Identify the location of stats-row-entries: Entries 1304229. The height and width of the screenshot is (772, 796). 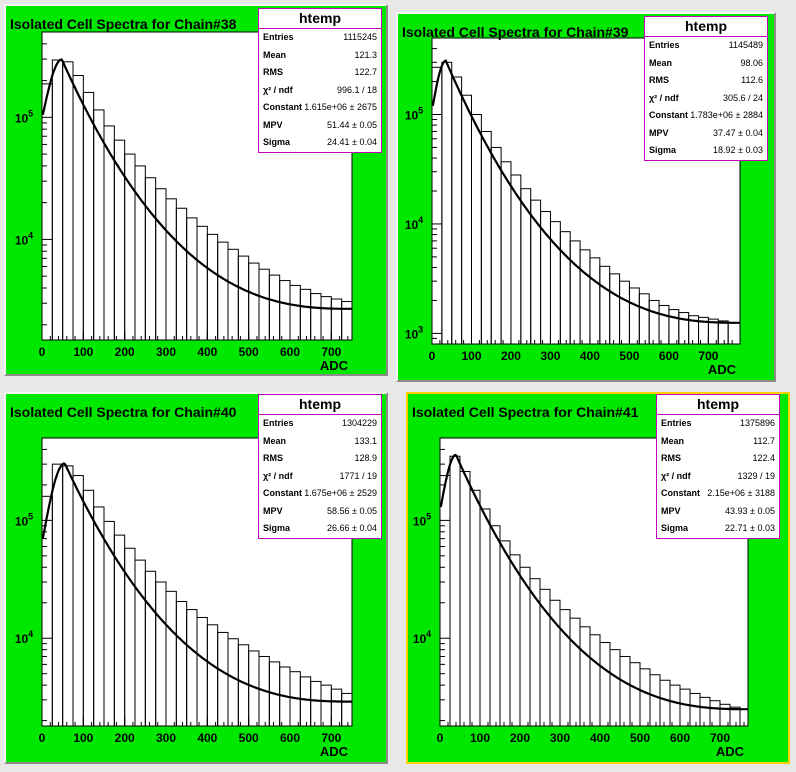
(320, 423).